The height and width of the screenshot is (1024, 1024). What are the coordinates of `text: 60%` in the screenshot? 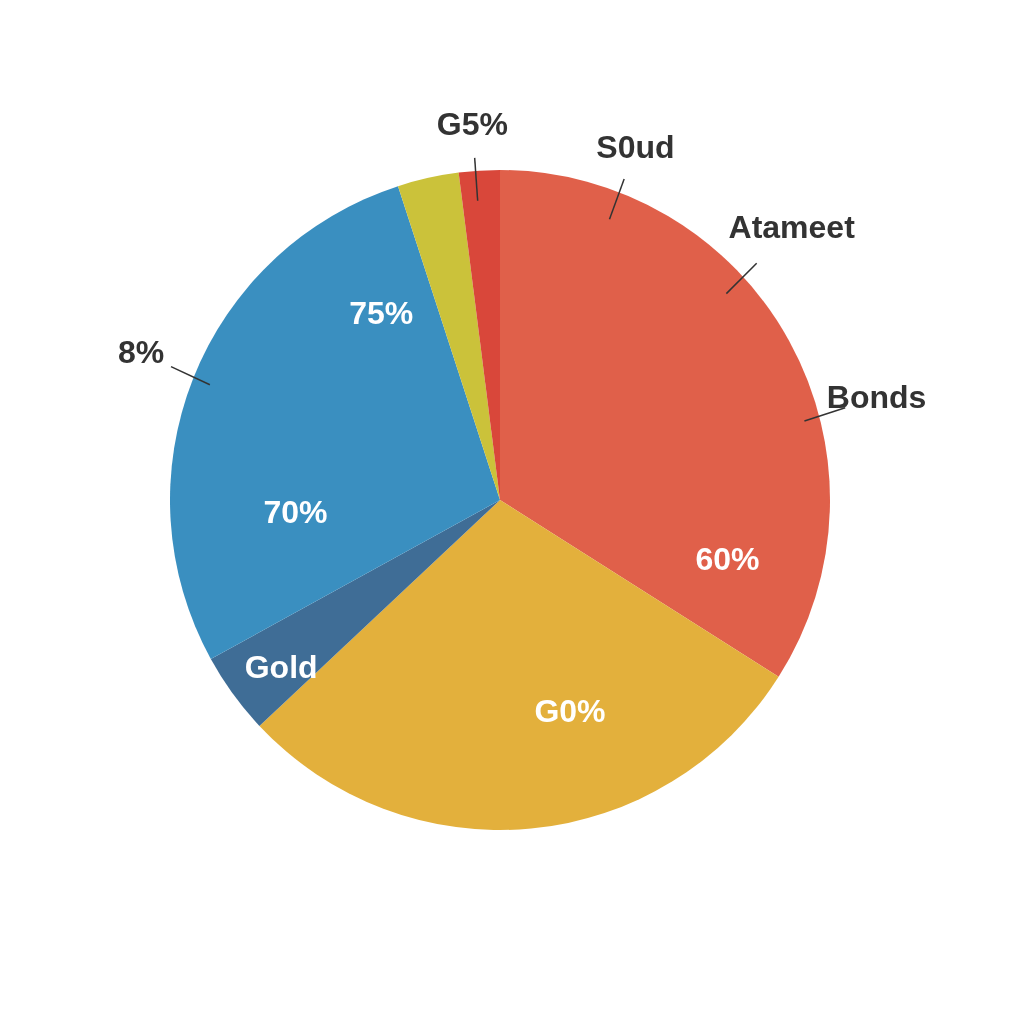 It's located at (727, 559).